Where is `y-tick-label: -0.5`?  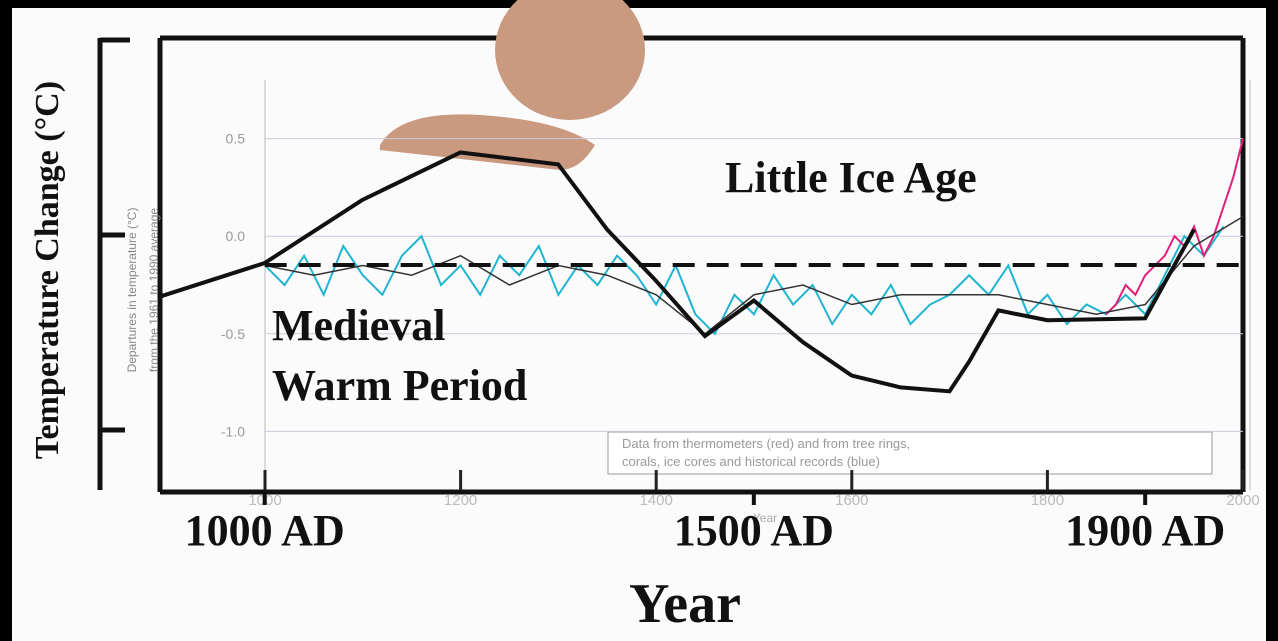
y-tick-label: -0.5 is located at coordinates (233, 334).